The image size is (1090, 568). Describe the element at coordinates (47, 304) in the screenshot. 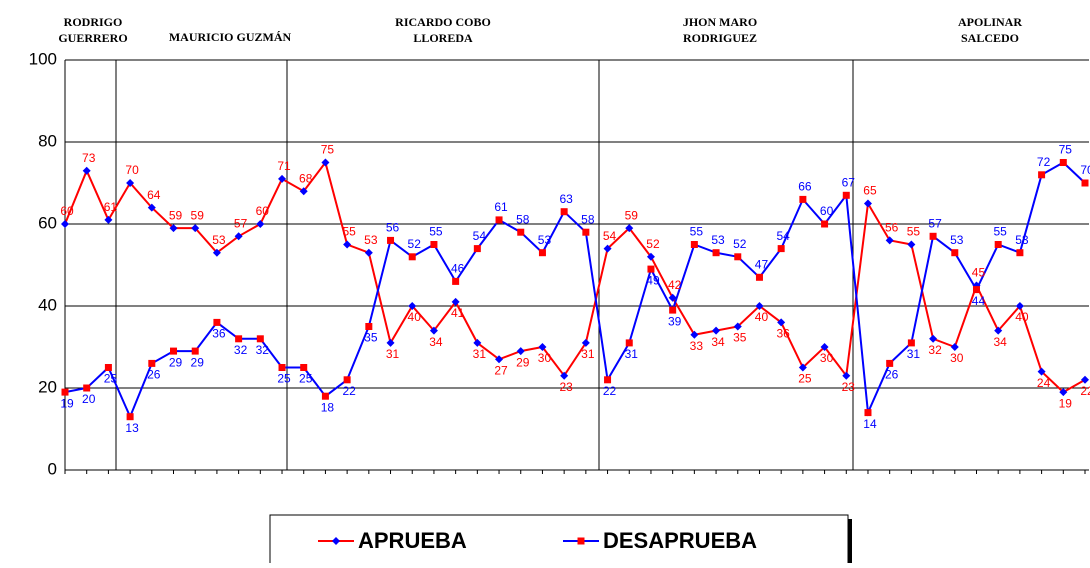

I see `y-tick-label: 40` at that location.